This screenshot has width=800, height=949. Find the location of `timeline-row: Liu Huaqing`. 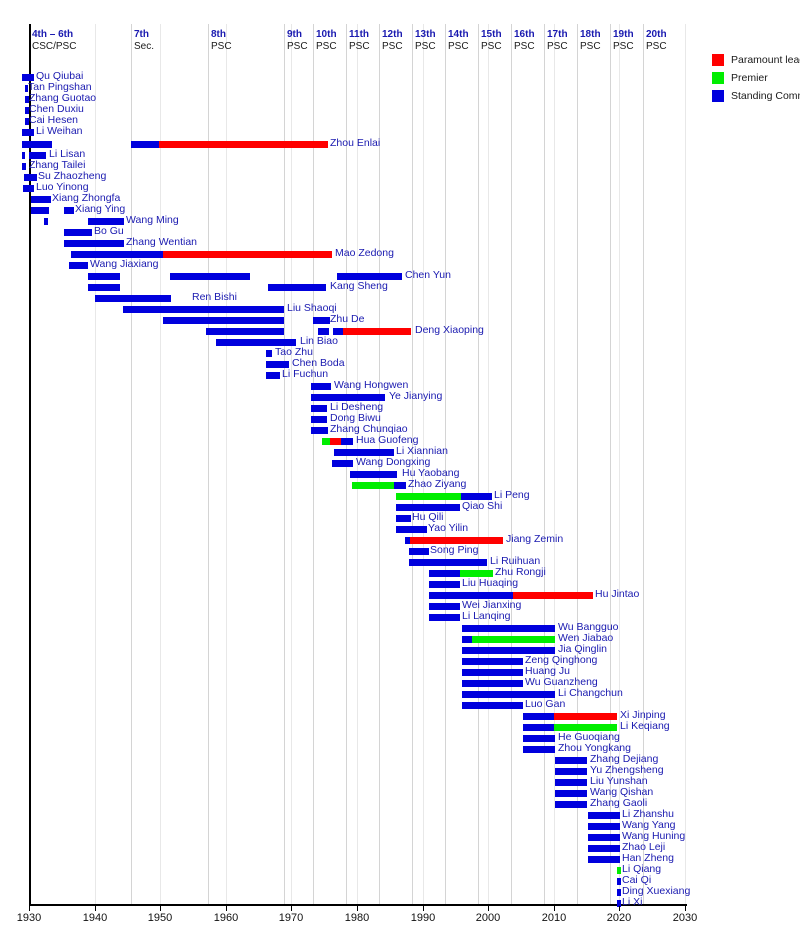

timeline-row: Liu Huaqing is located at coordinates (400, 584).